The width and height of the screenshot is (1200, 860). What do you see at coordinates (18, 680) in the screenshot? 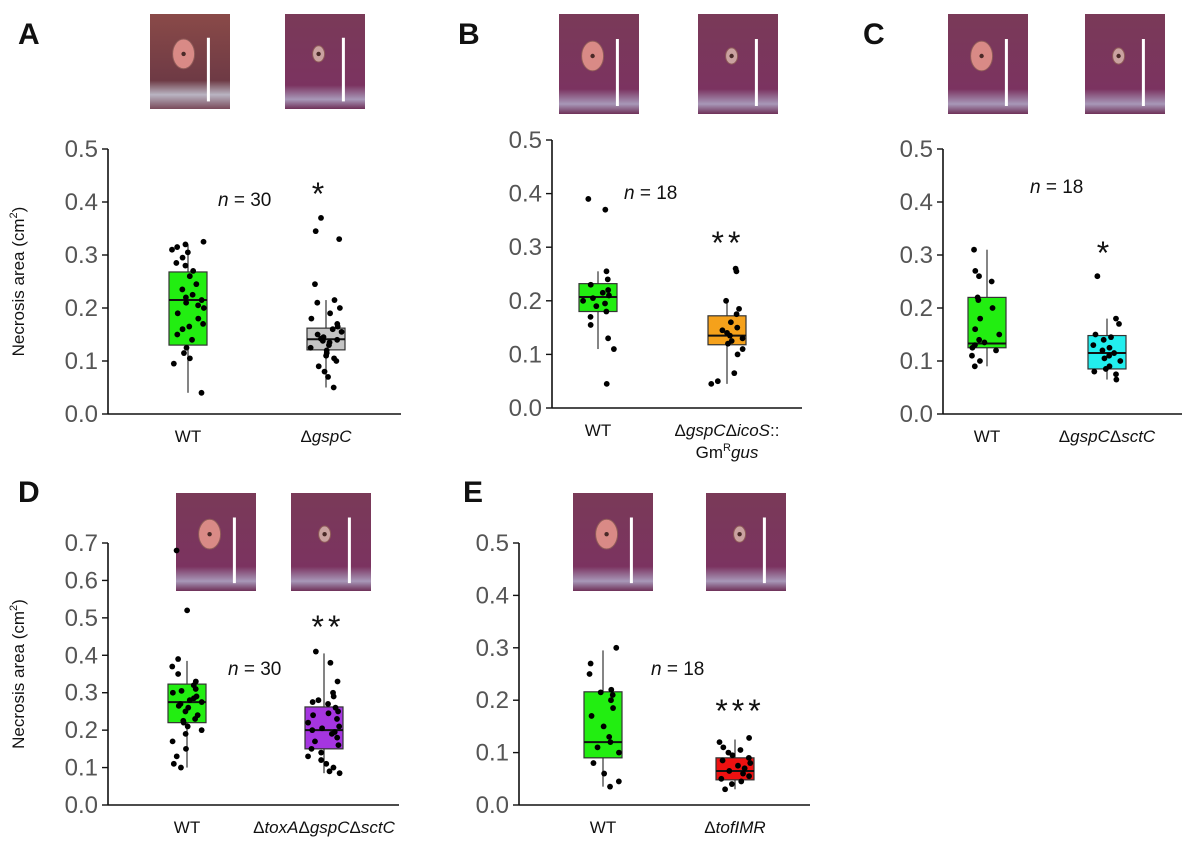
I see `y-axis-title-main: Necrosis area (cm` at bounding box center [18, 680].